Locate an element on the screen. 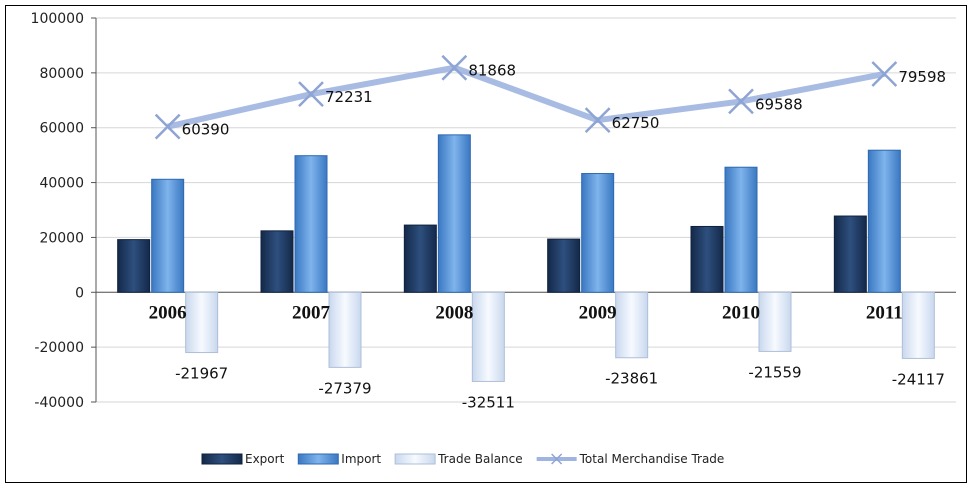 Image resolution: width=975 pixels, height=488 pixels. trade-balance-label-2006: -21967 is located at coordinates (201, 374).